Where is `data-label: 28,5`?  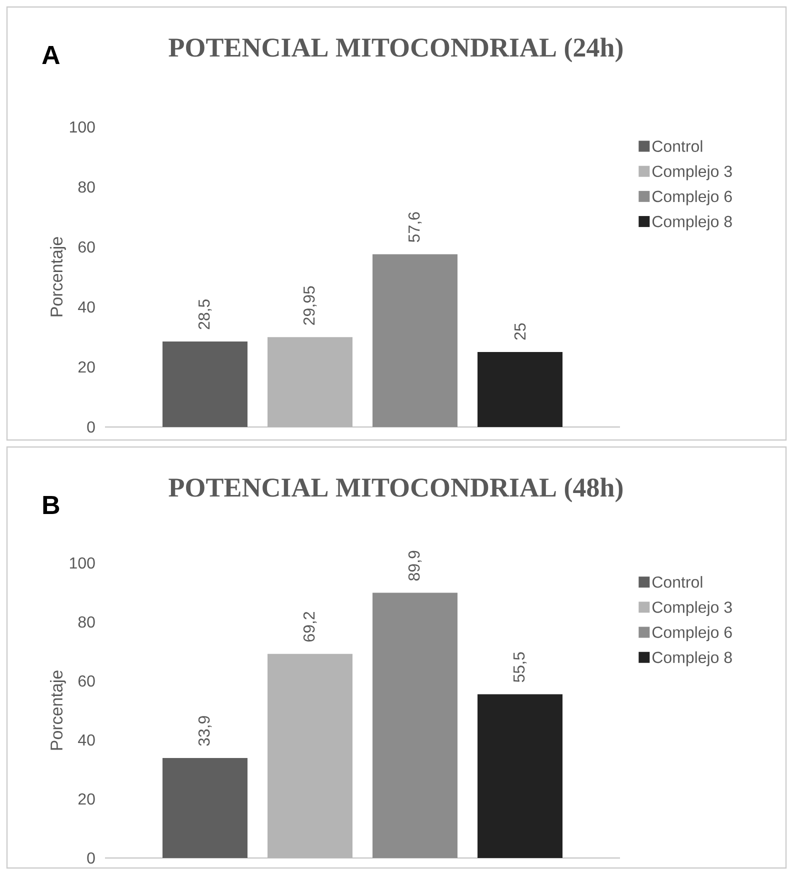
data-label: 28,5 is located at coordinates (205, 315).